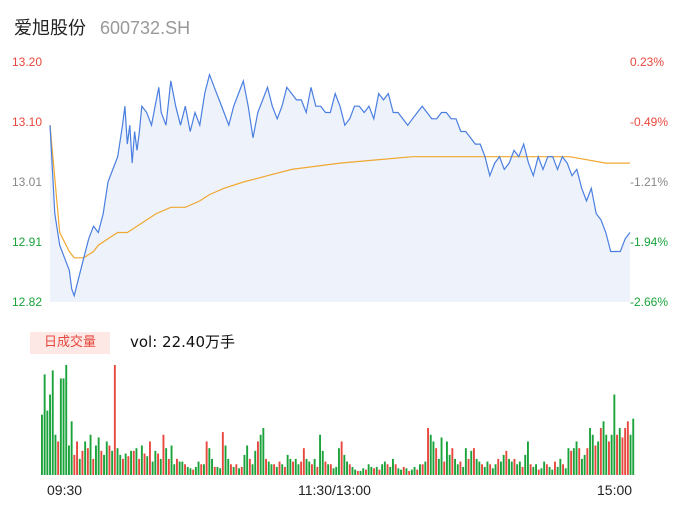  What do you see at coordinates (27, 242) in the screenshot?
I see `price-tick-label: 12.91` at bounding box center [27, 242].